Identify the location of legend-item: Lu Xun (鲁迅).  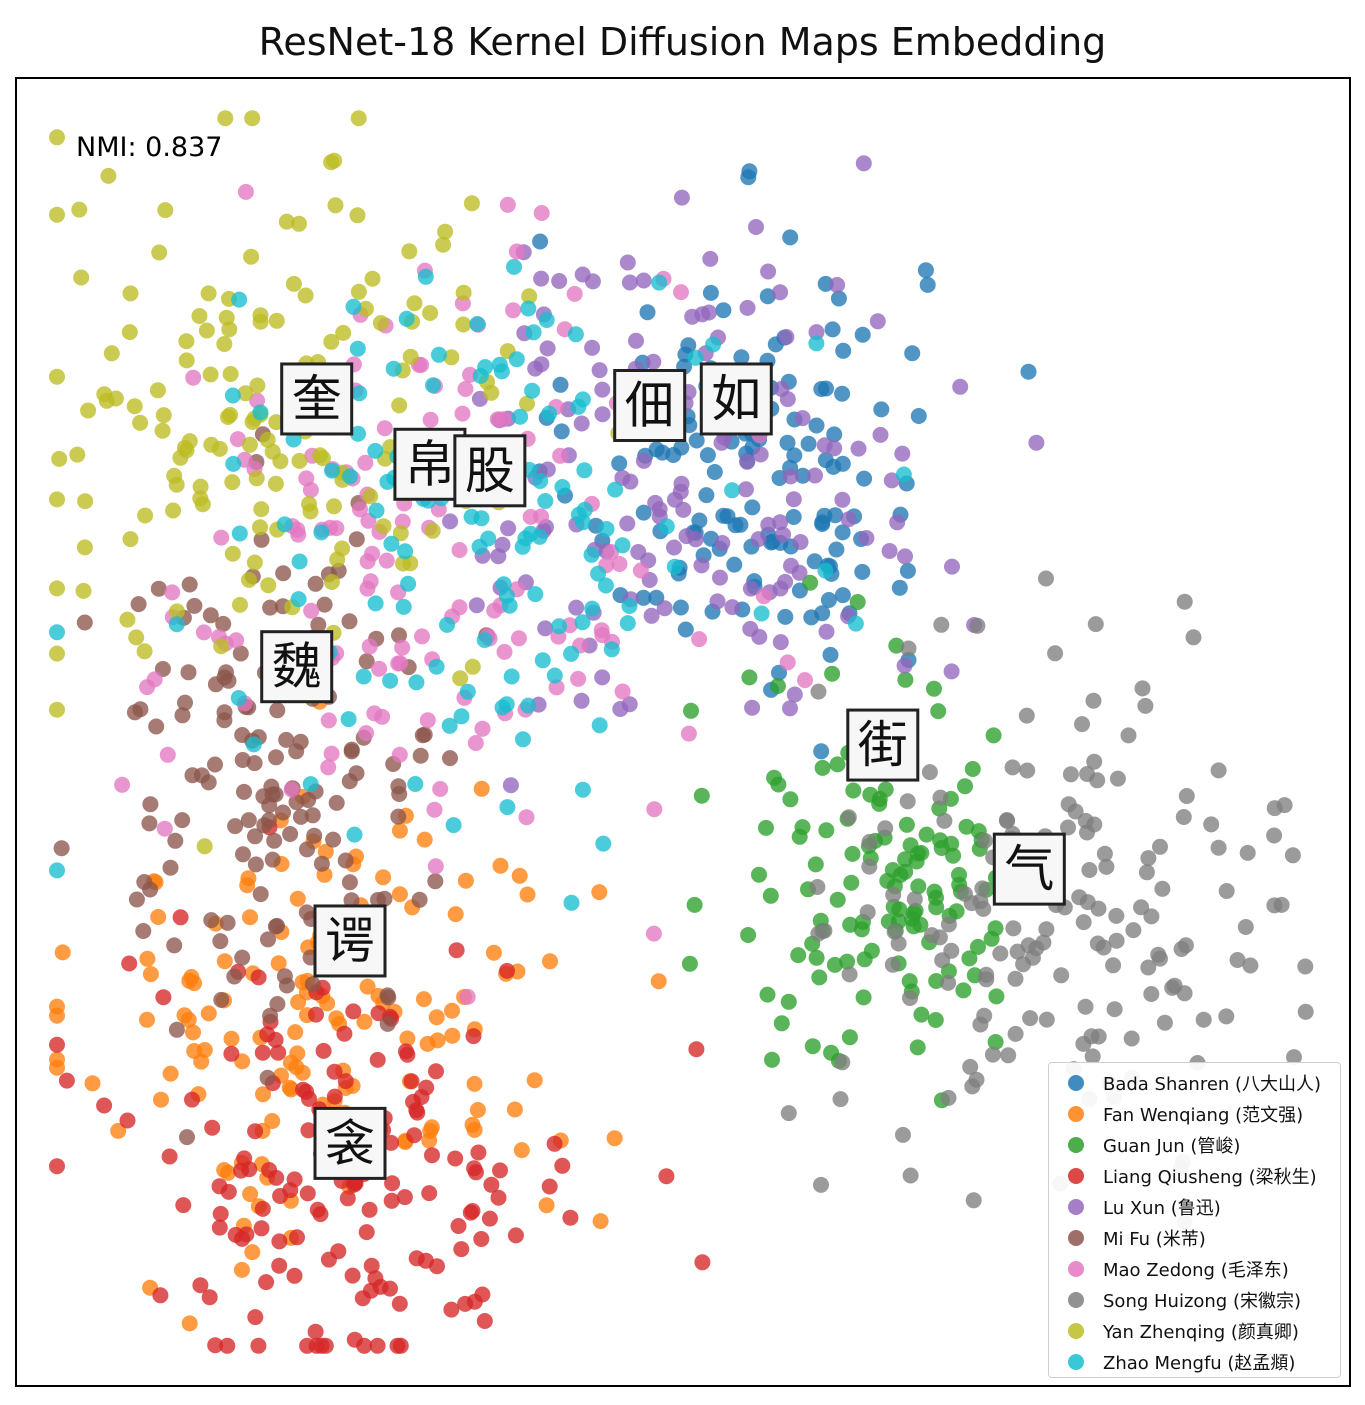
(1194, 1206).